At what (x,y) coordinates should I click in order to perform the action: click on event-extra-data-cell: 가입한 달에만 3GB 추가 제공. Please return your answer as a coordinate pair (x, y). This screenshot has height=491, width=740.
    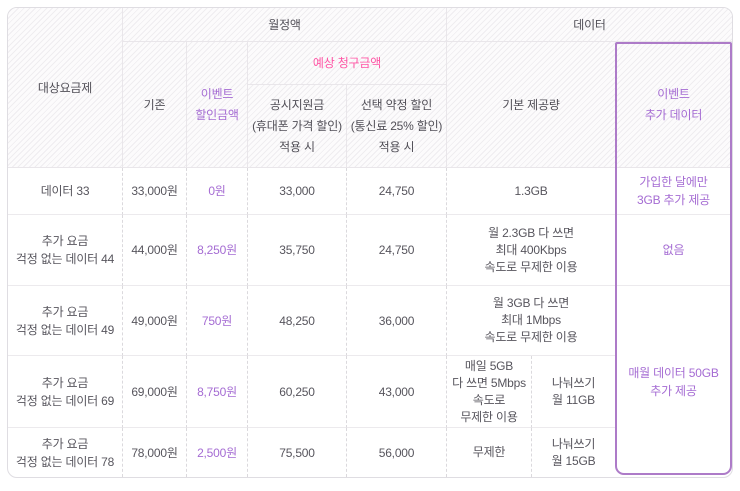
    Looking at the image, I should click on (673, 191).